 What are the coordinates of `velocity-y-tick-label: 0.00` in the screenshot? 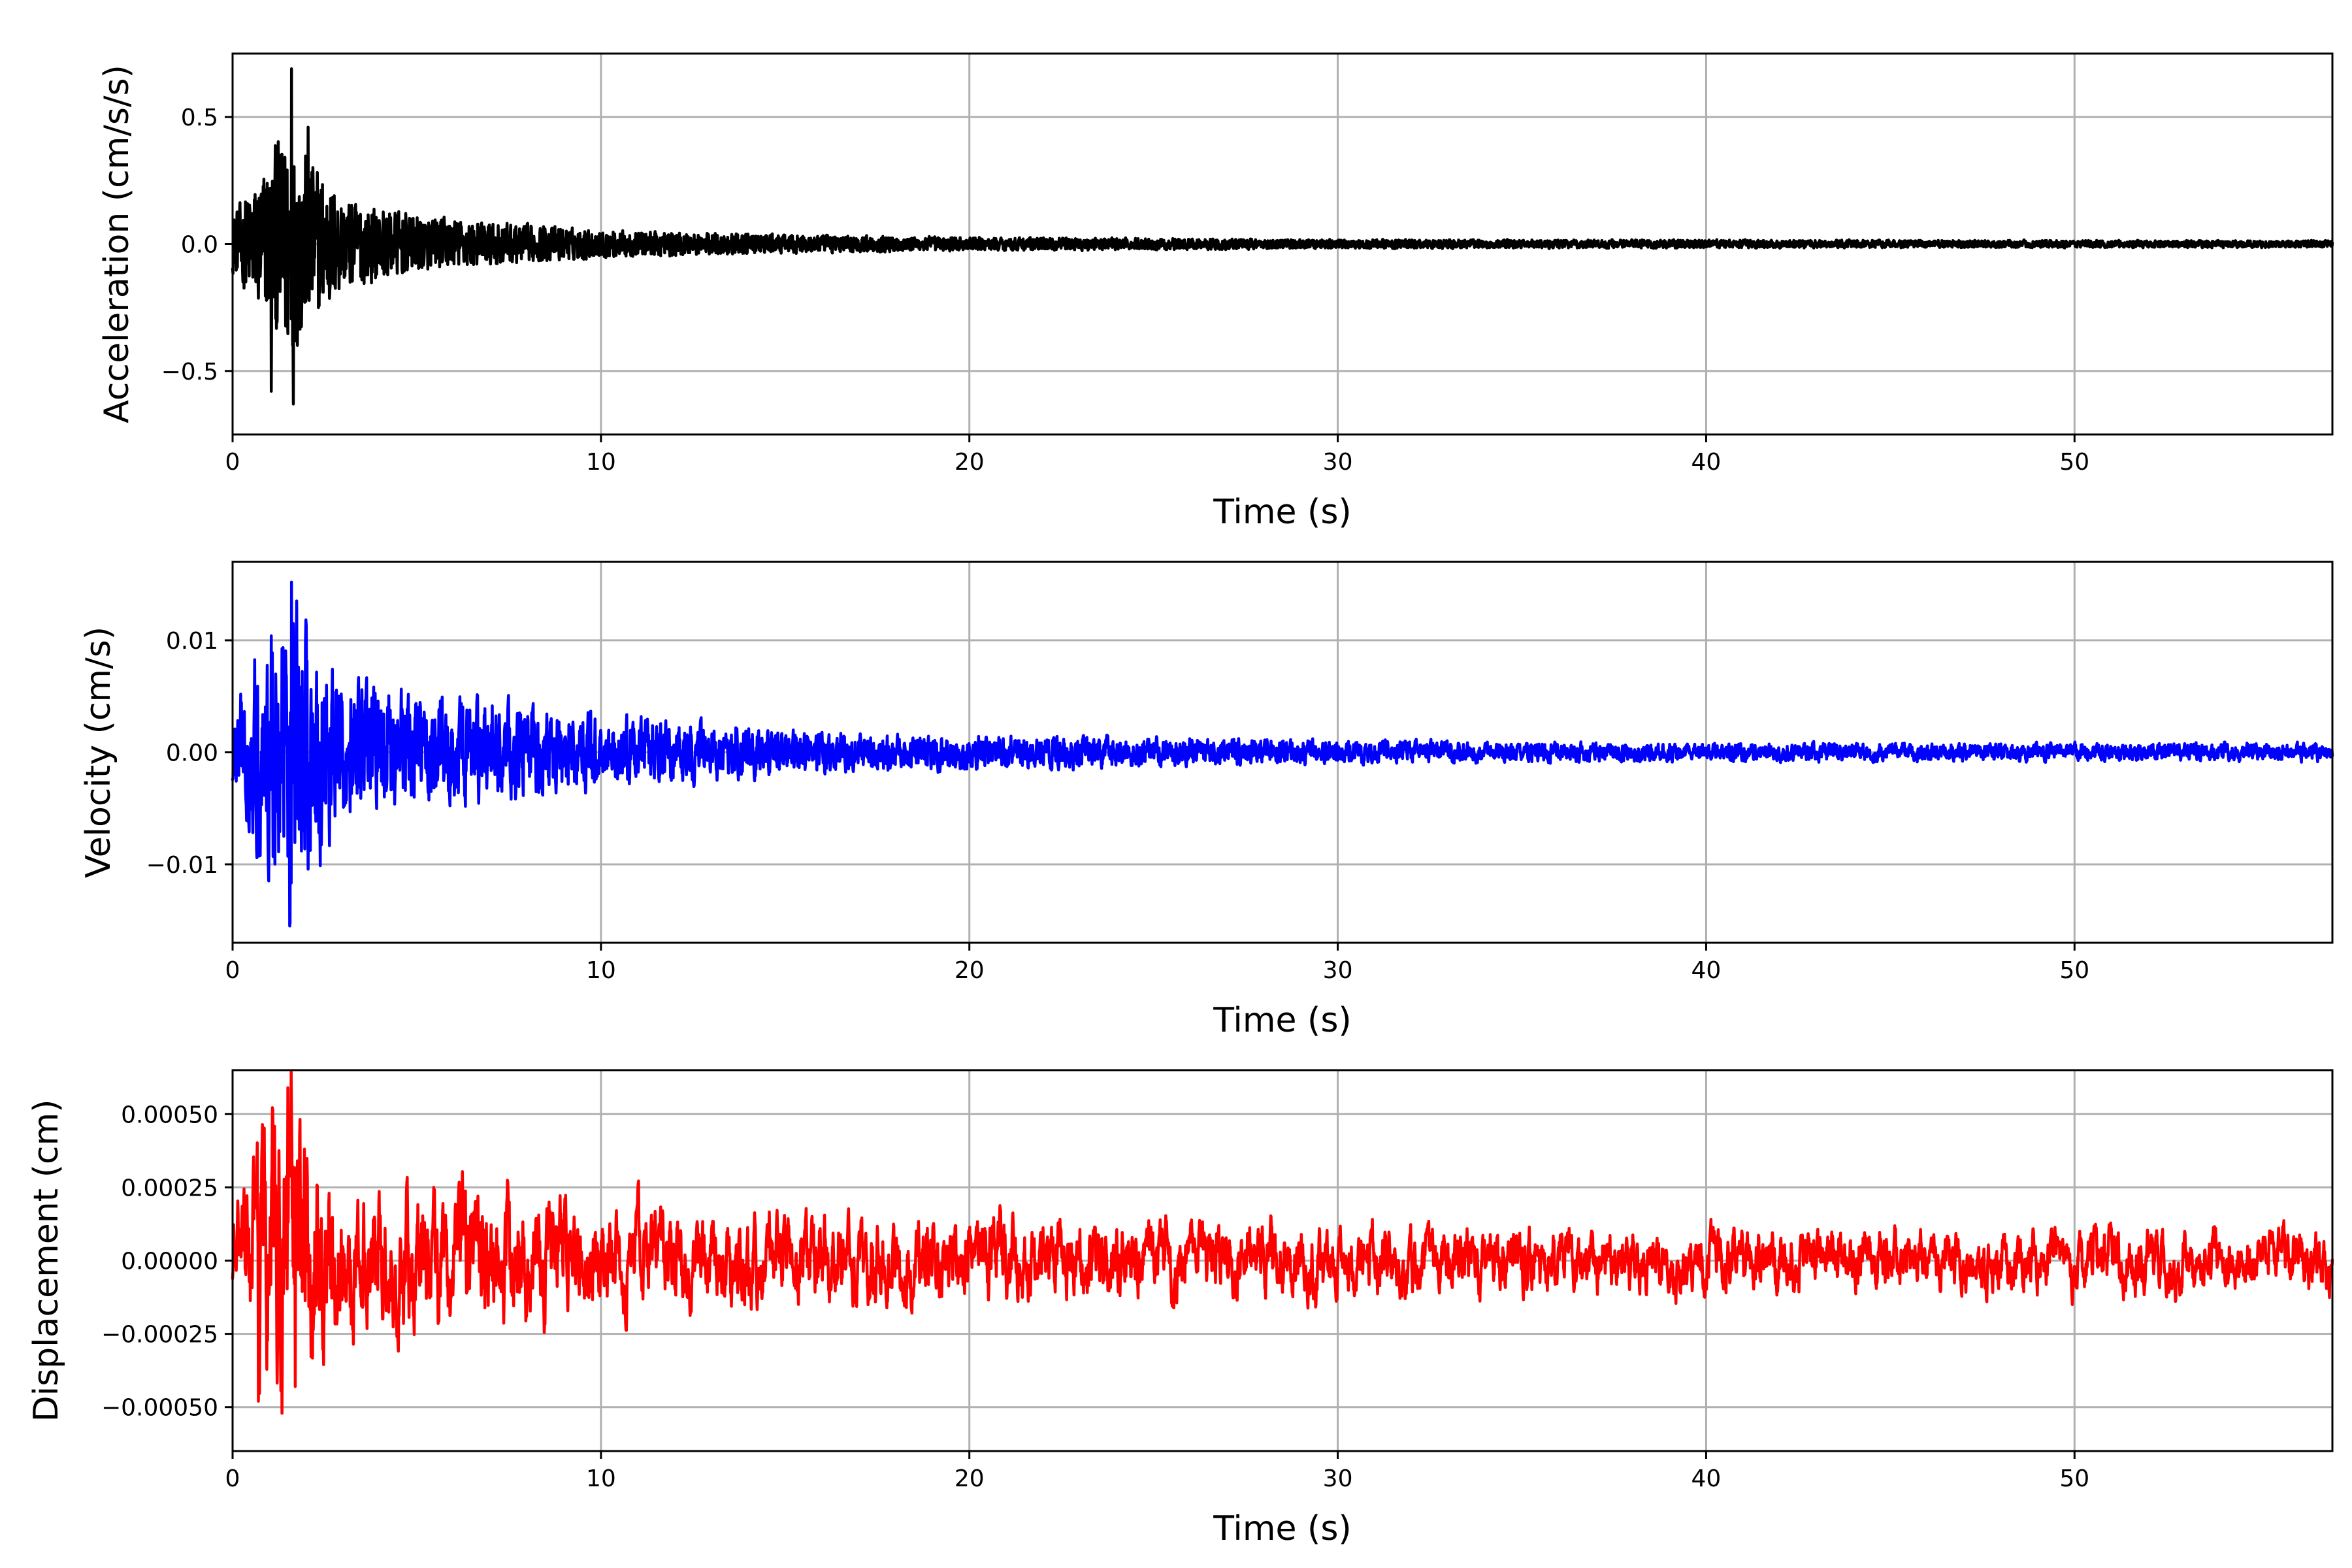 It's located at (192, 753).